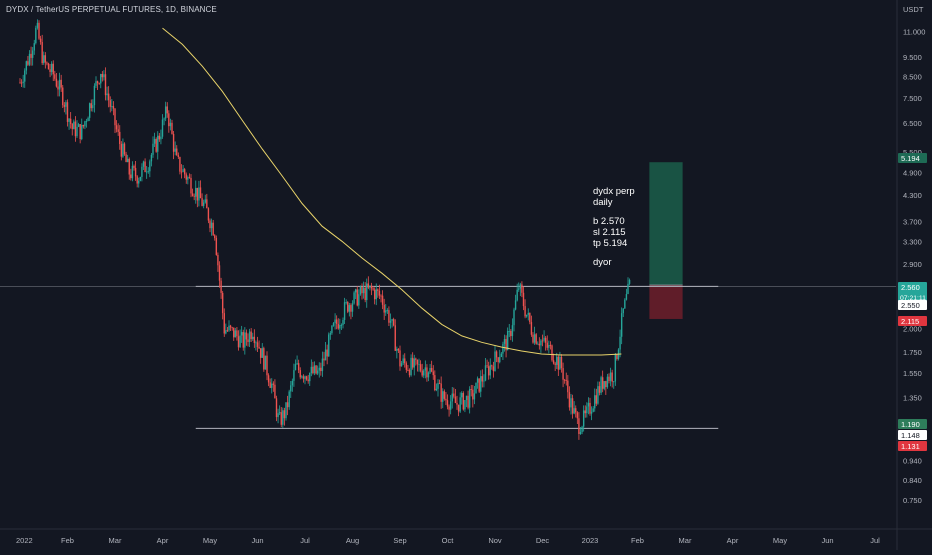 This screenshot has width=932, height=555. Describe the element at coordinates (614, 191) in the screenshot. I see `note-line: dydx perp` at that location.